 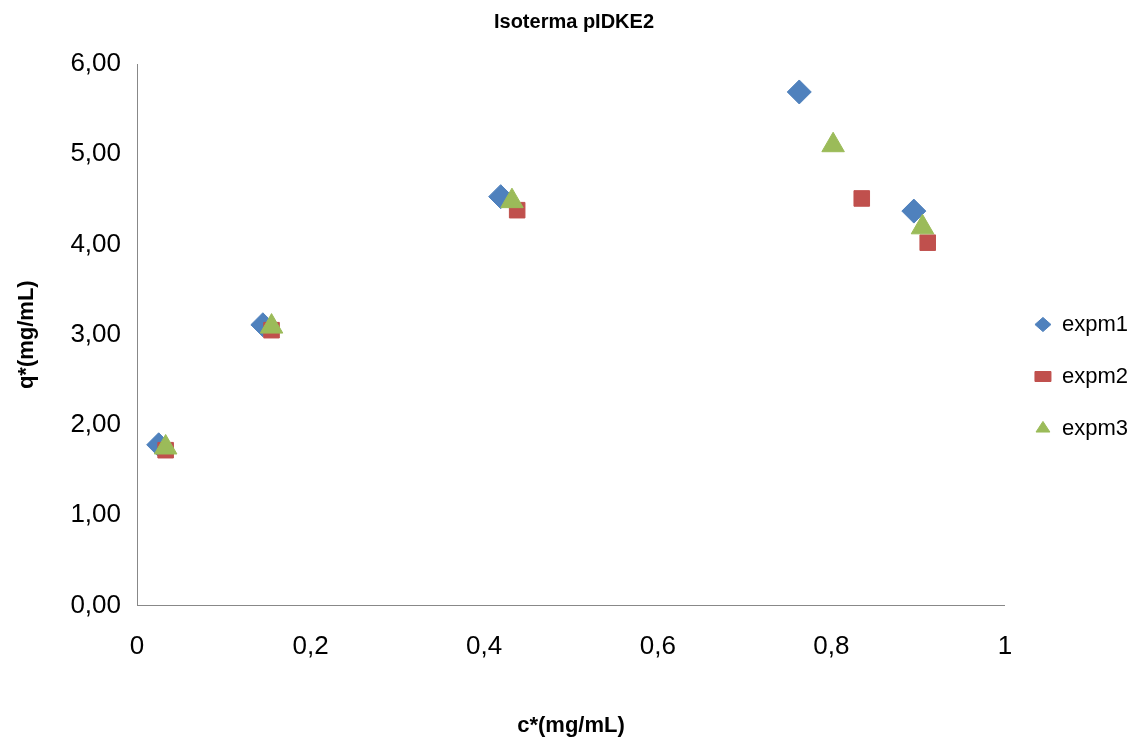 What do you see at coordinates (137, 645) in the screenshot?
I see `x-tick-label: 0` at bounding box center [137, 645].